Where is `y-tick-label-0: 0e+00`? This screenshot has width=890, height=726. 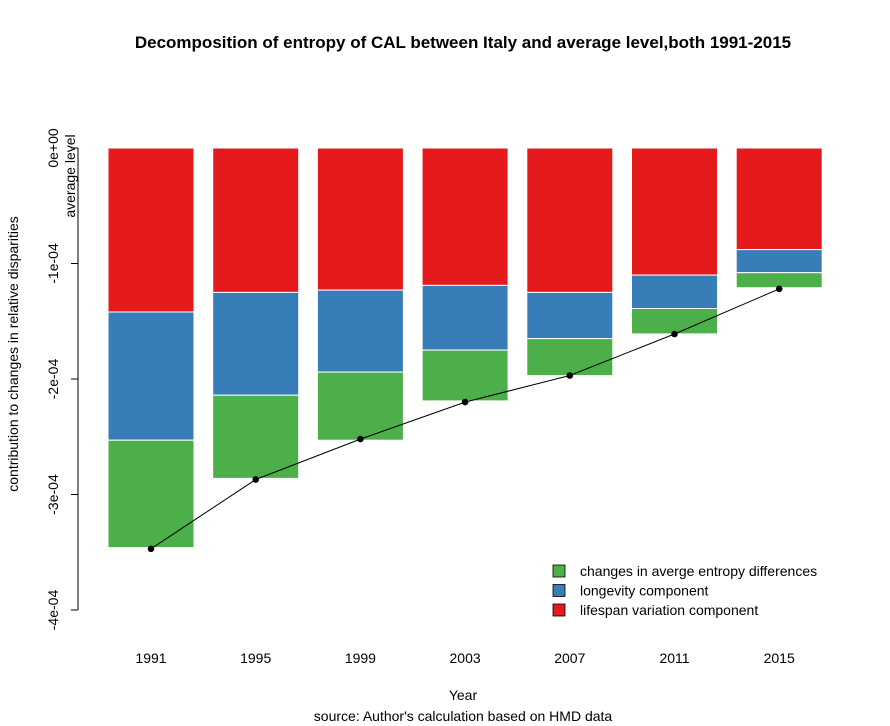
y-tick-label-0: 0e+00 is located at coordinates (53, 148).